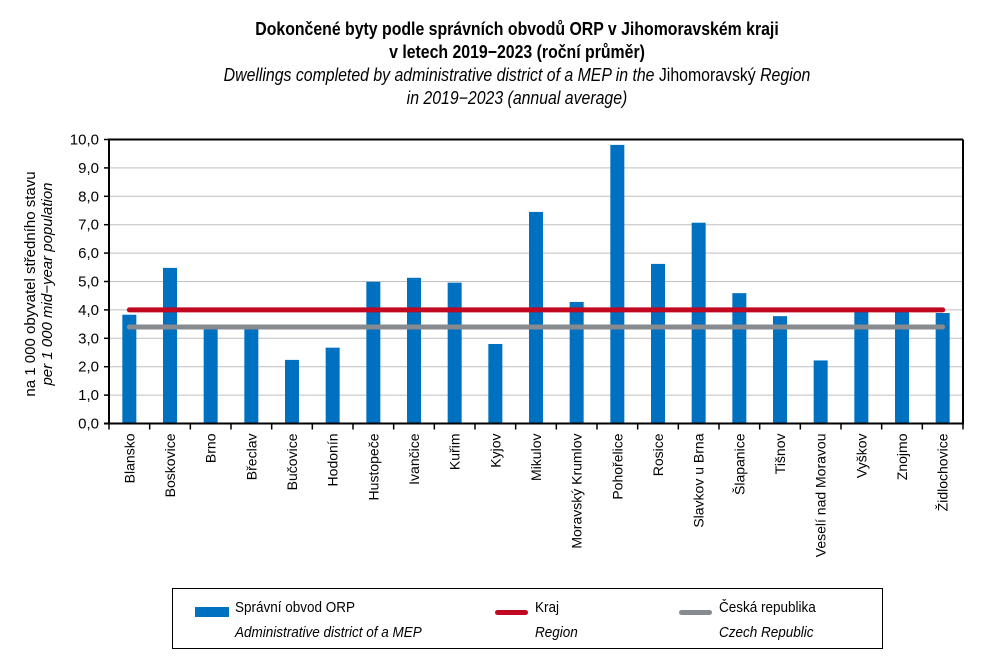  I want to click on x-tick-label: Slavkov u Brna, so click(699, 480).